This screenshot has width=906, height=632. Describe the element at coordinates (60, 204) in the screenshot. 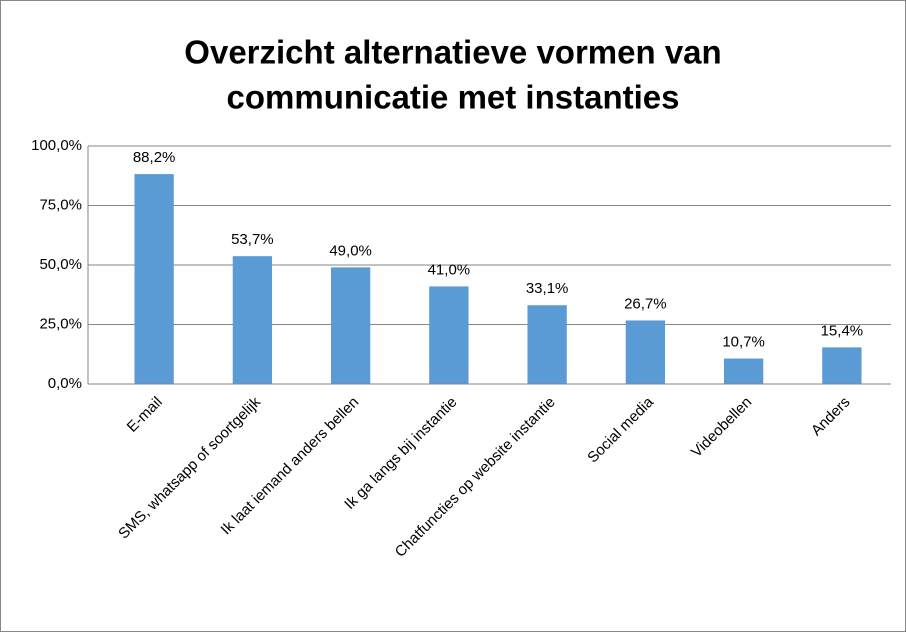

I see `y-tick-label: 75,0%` at that location.